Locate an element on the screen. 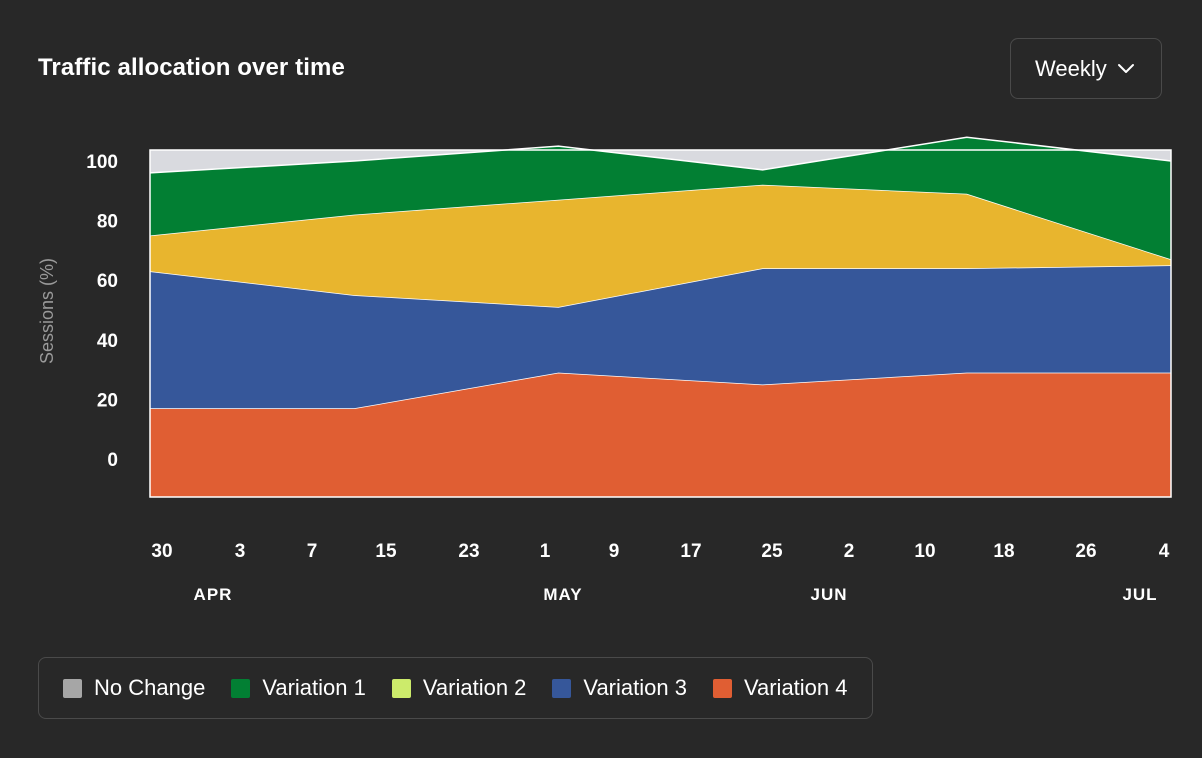  y-tick-label: 0 is located at coordinates (112, 460).